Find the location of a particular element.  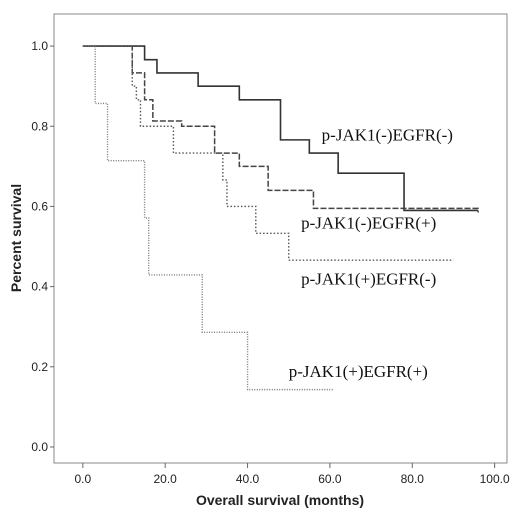

x-tick-label: 80.0 is located at coordinates (413, 479).